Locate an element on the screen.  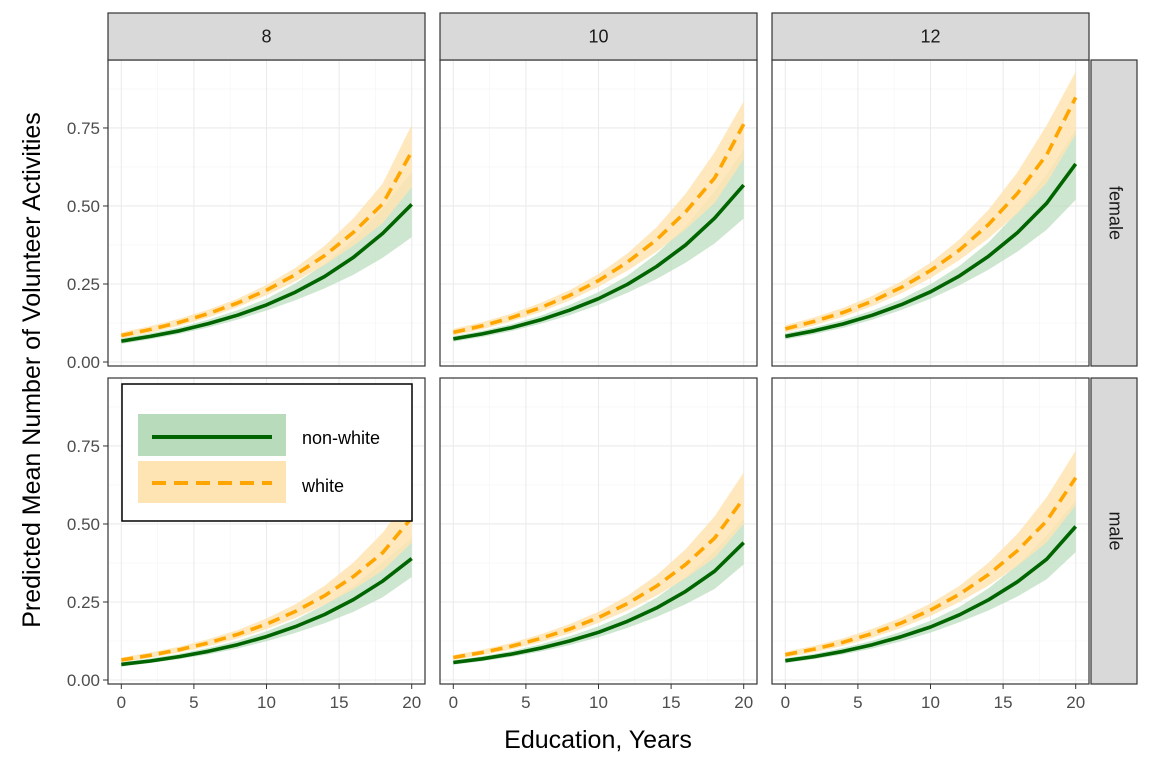
strip-col-12: 12 is located at coordinates (930, 36).